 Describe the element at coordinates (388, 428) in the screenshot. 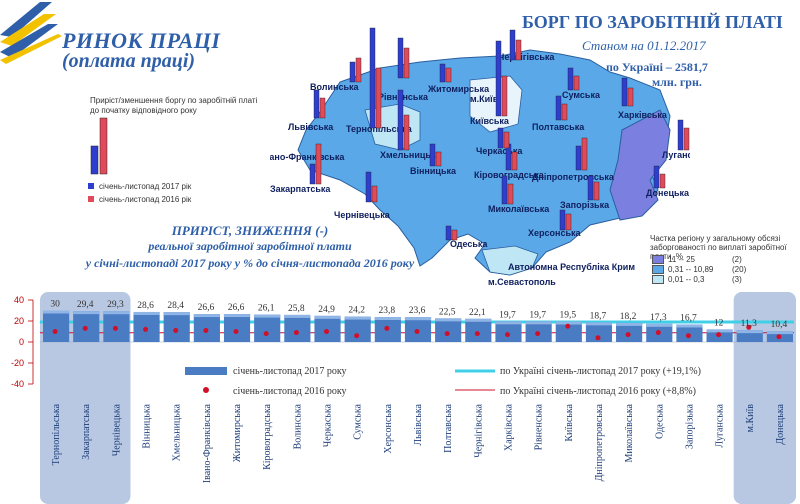

I see `category-label: Херсонська` at that location.